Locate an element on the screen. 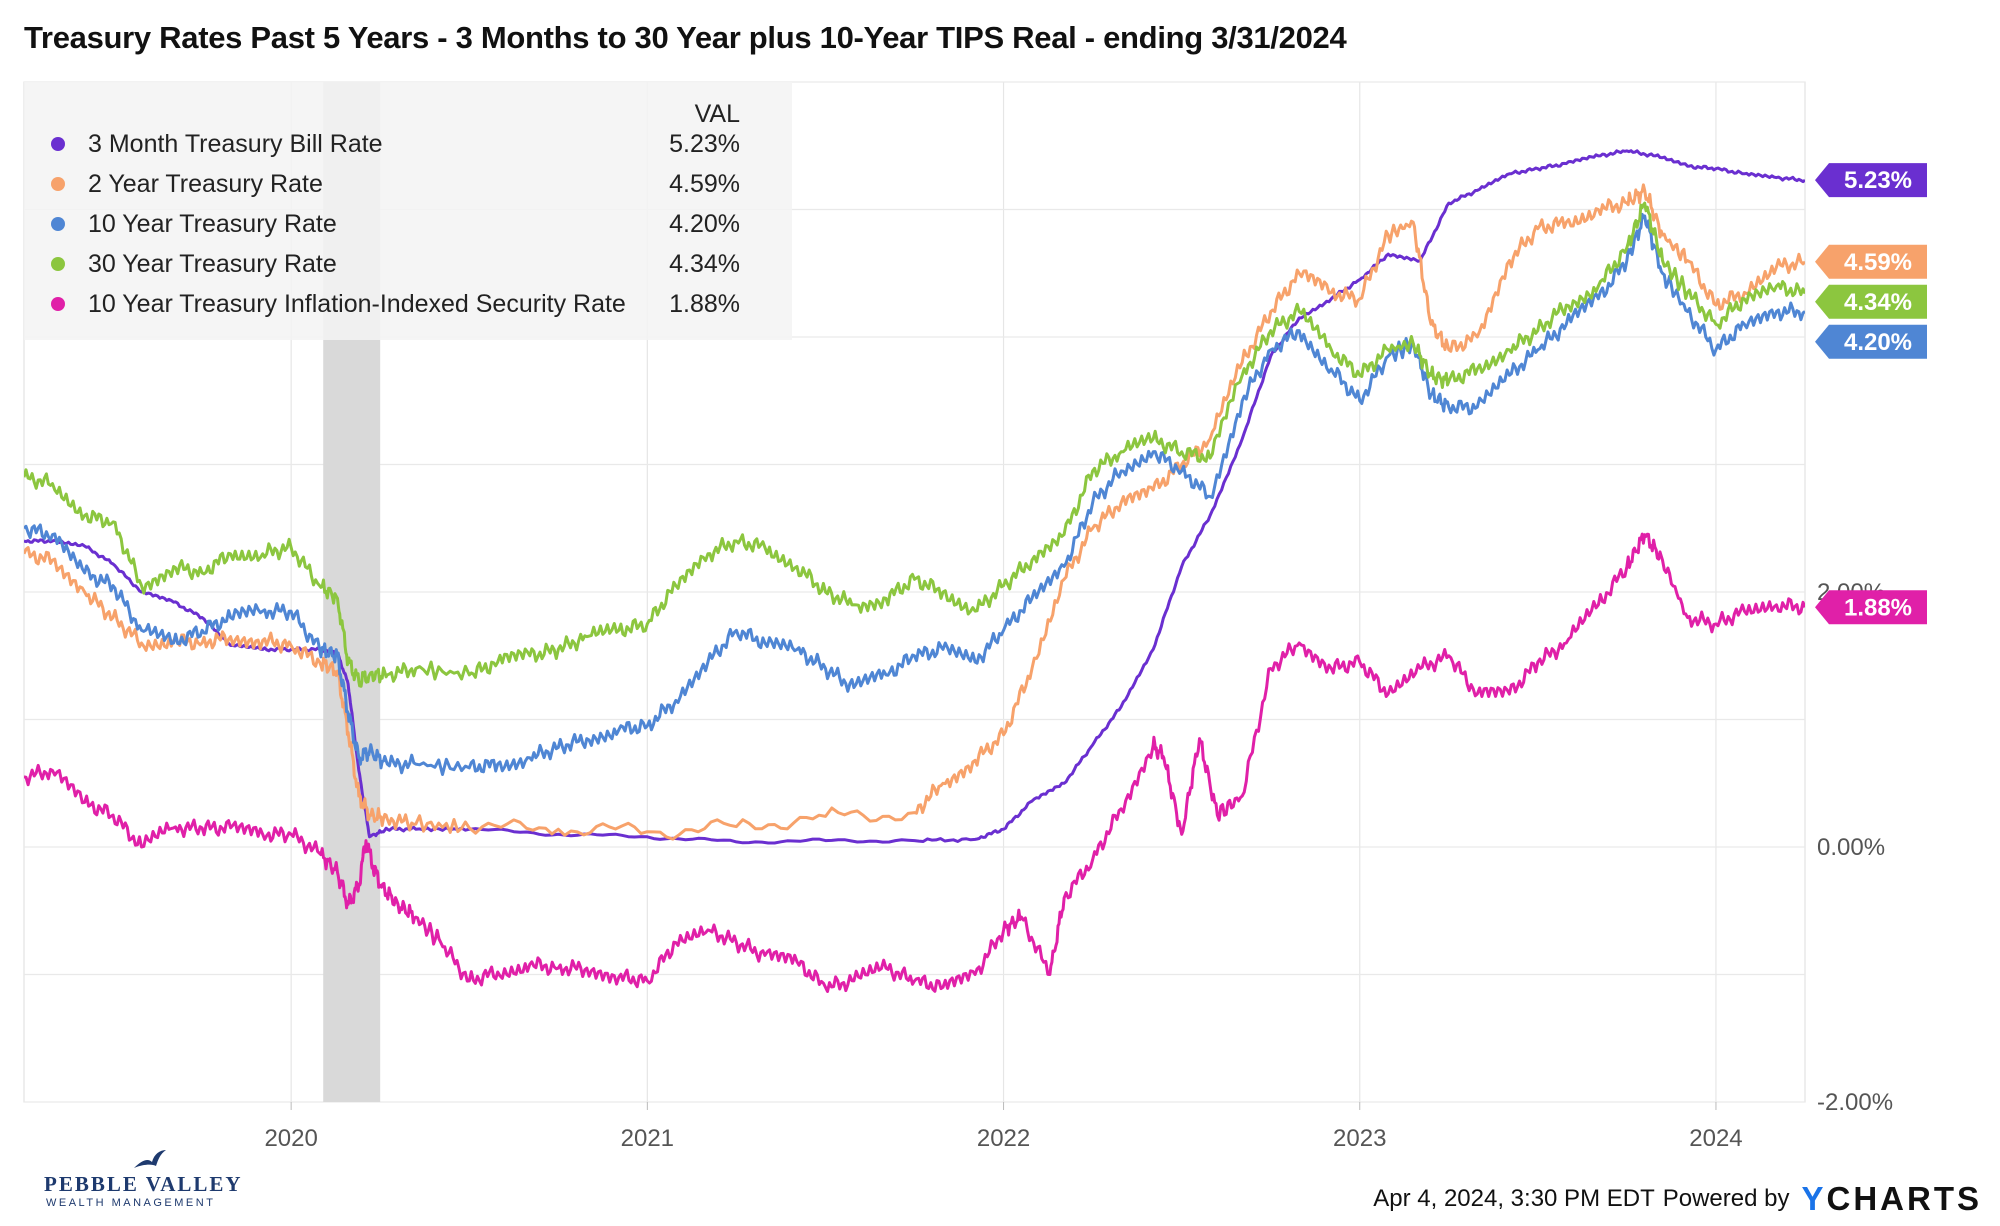  ycharts-logo-rest: CHARTS is located at coordinates (1904, 1198).